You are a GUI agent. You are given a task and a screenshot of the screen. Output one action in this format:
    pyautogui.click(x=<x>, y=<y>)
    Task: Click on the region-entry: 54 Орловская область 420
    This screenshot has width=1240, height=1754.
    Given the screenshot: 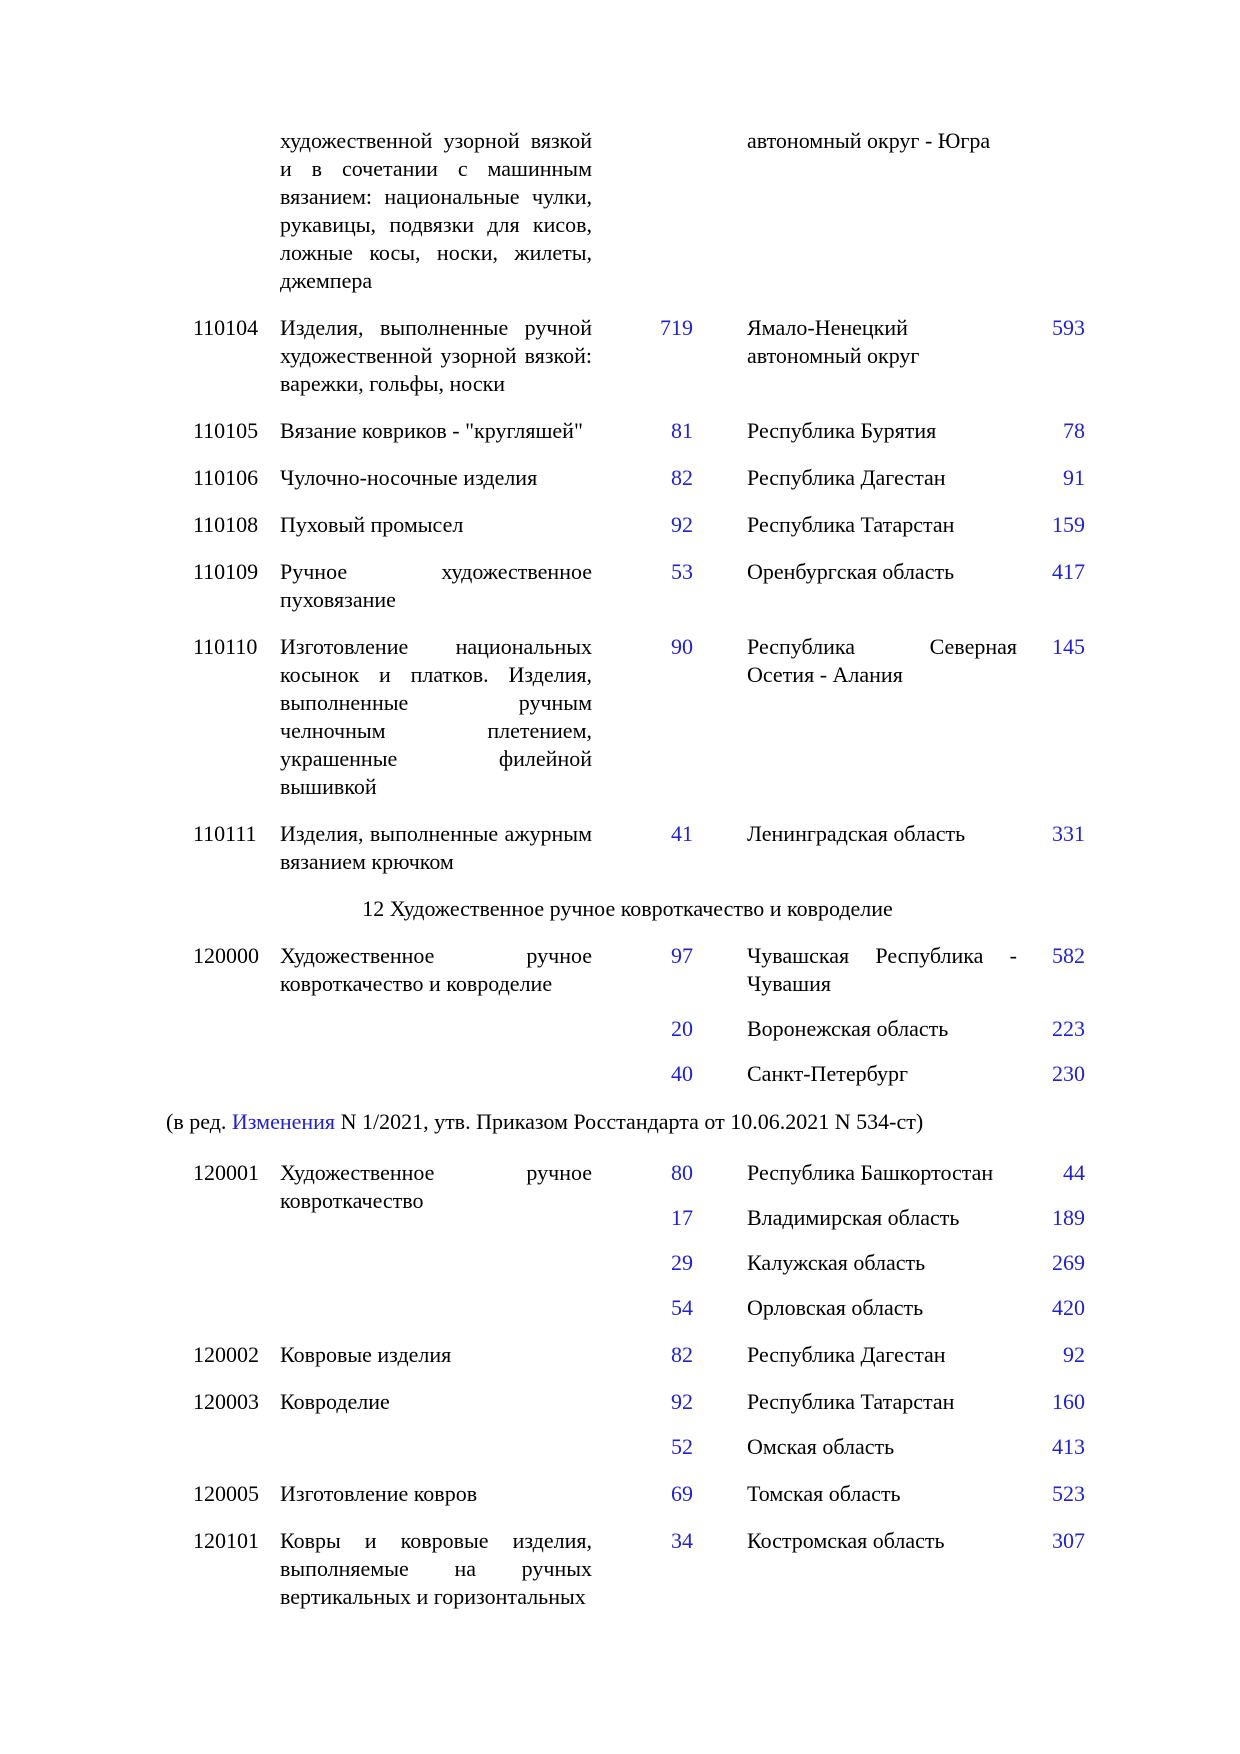 What is the action you would take?
    pyautogui.click(x=838, y=1308)
    